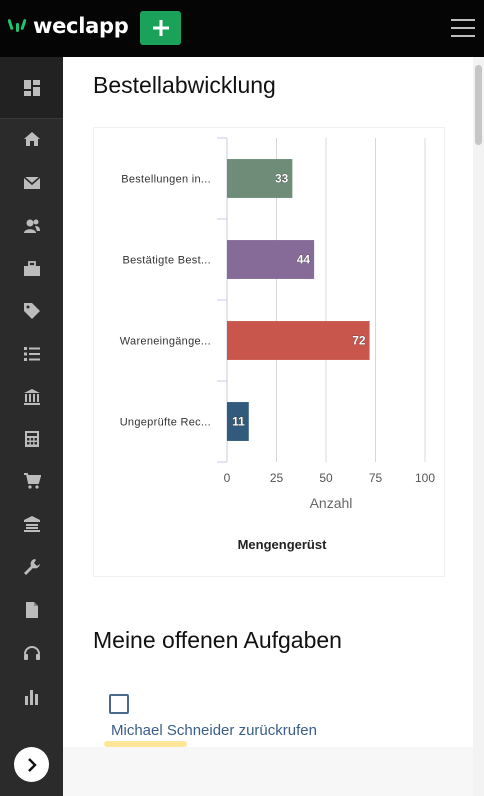 The width and height of the screenshot is (484, 796). What do you see at coordinates (283, 544) in the screenshot?
I see `legend-title: Mengengerüst` at bounding box center [283, 544].